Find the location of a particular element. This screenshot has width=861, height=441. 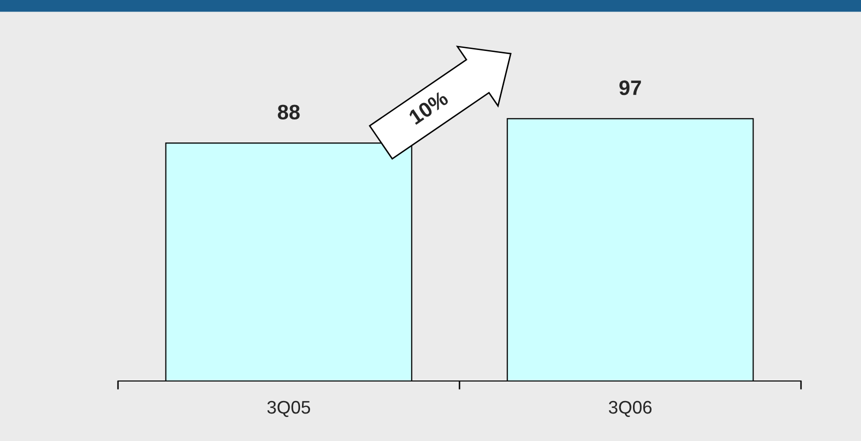

x-tick-label: 3Q05 is located at coordinates (288, 408).